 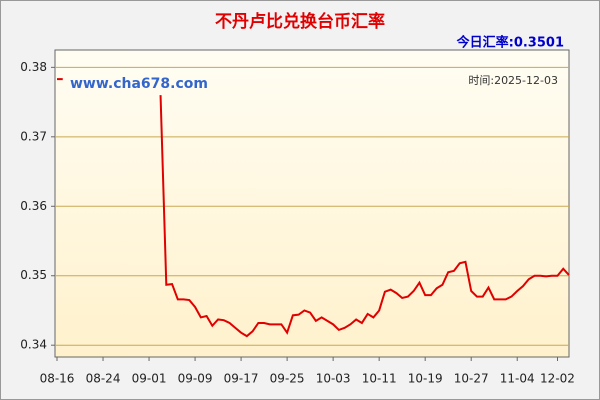 What do you see at coordinates (241, 379) in the screenshot?
I see `x-tick-label: 09-17` at bounding box center [241, 379].